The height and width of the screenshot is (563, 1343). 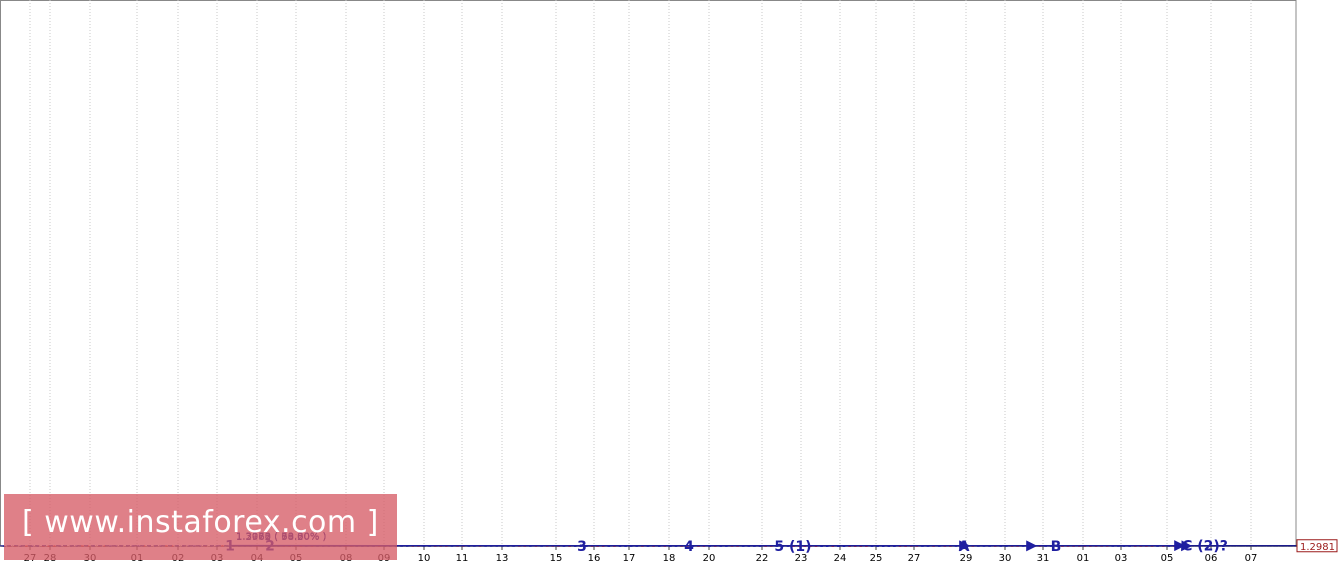 What do you see at coordinates (792, 547) in the screenshot?
I see `wave-label: 5 (1)` at bounding box center [792, 547].